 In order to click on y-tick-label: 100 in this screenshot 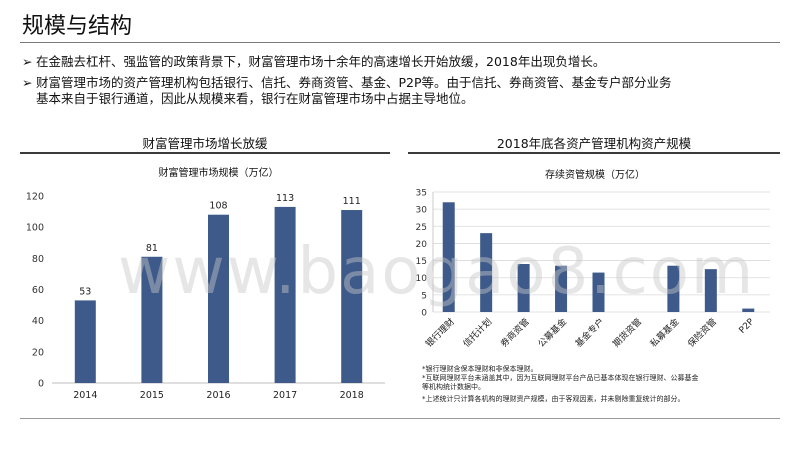, I will do `click(35, 228)`.